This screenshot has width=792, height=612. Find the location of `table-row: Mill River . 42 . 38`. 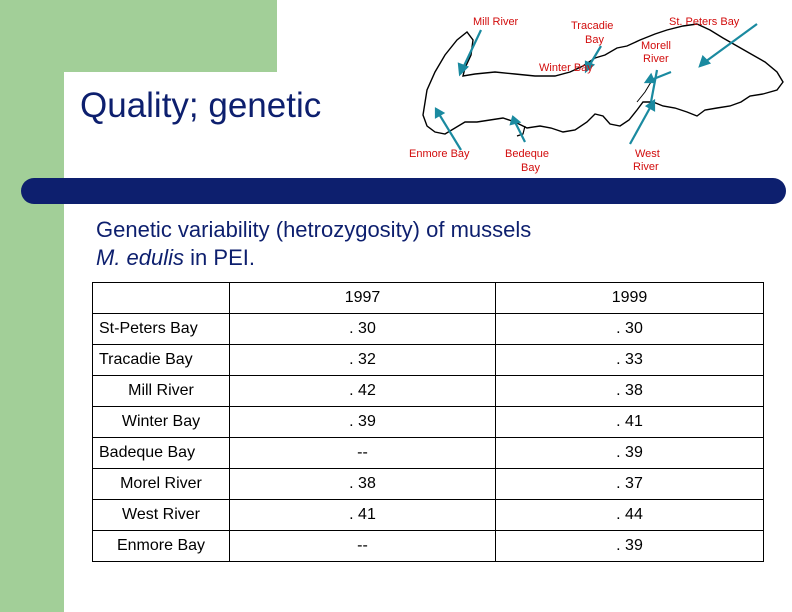

table-row: Mill River . 42 . 38 is located at coordinates (428, 391).